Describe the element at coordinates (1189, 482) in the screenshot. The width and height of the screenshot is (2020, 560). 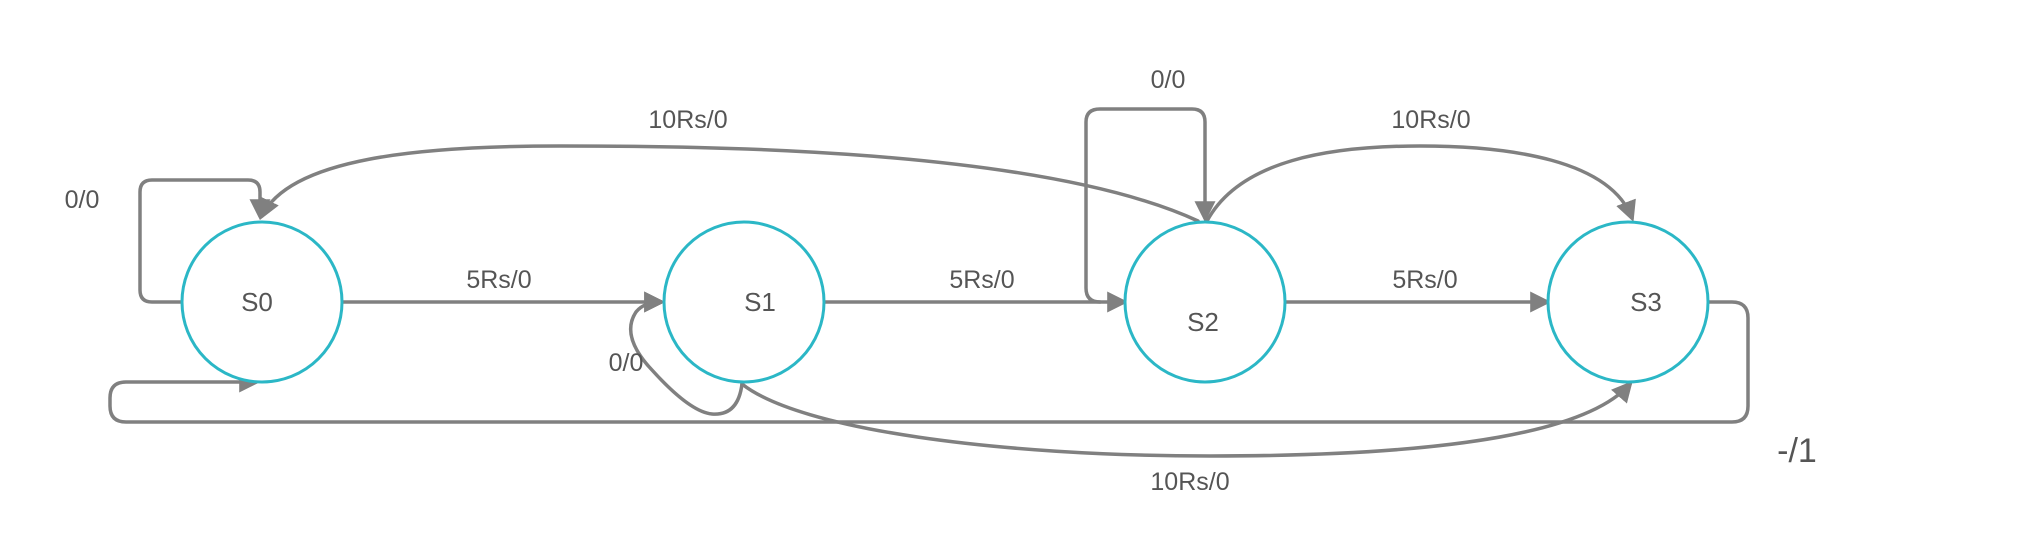
I see `label-s1-s3: 10Rs/0` at that location.